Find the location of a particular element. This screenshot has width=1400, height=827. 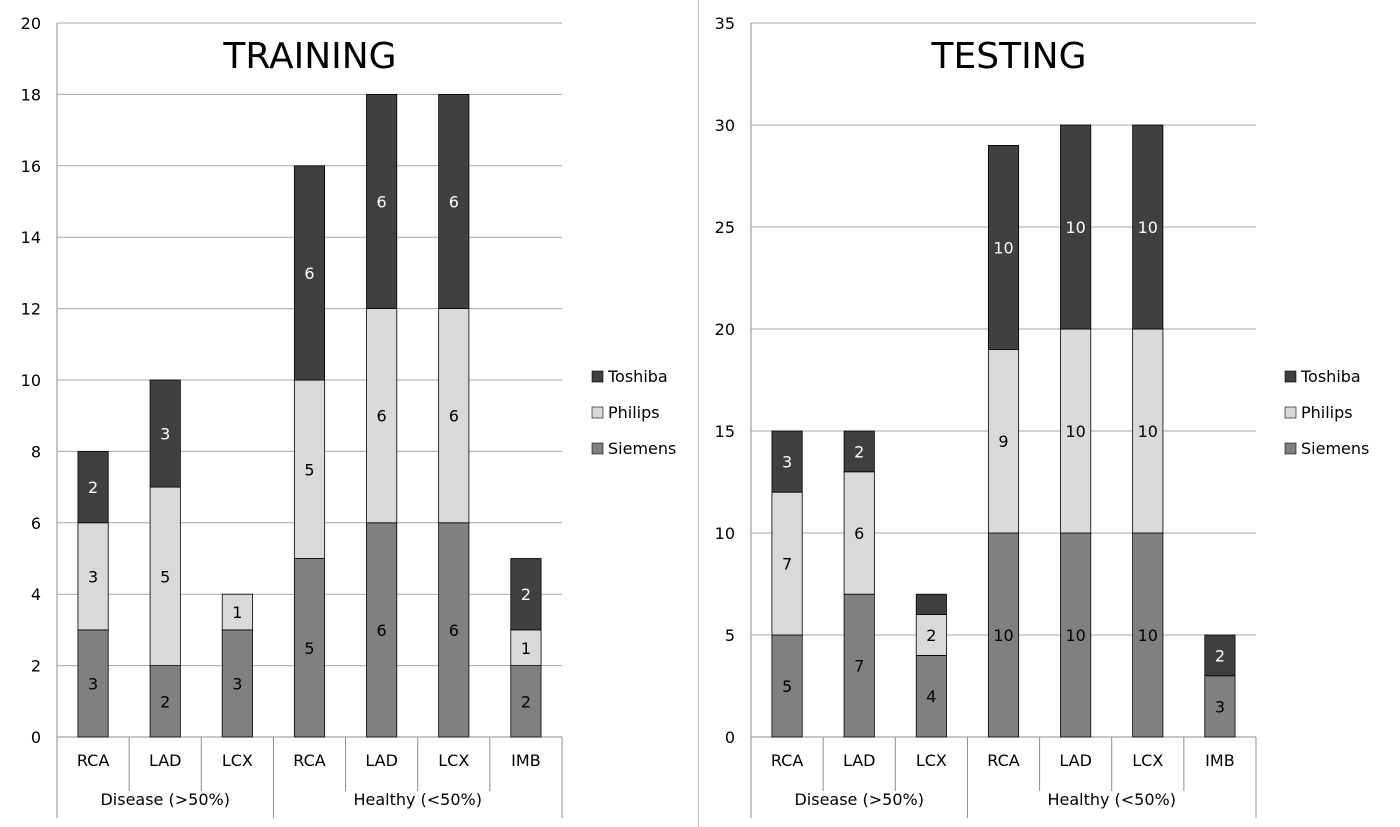

data-label: 9 is located at coordinates (1003, 441).